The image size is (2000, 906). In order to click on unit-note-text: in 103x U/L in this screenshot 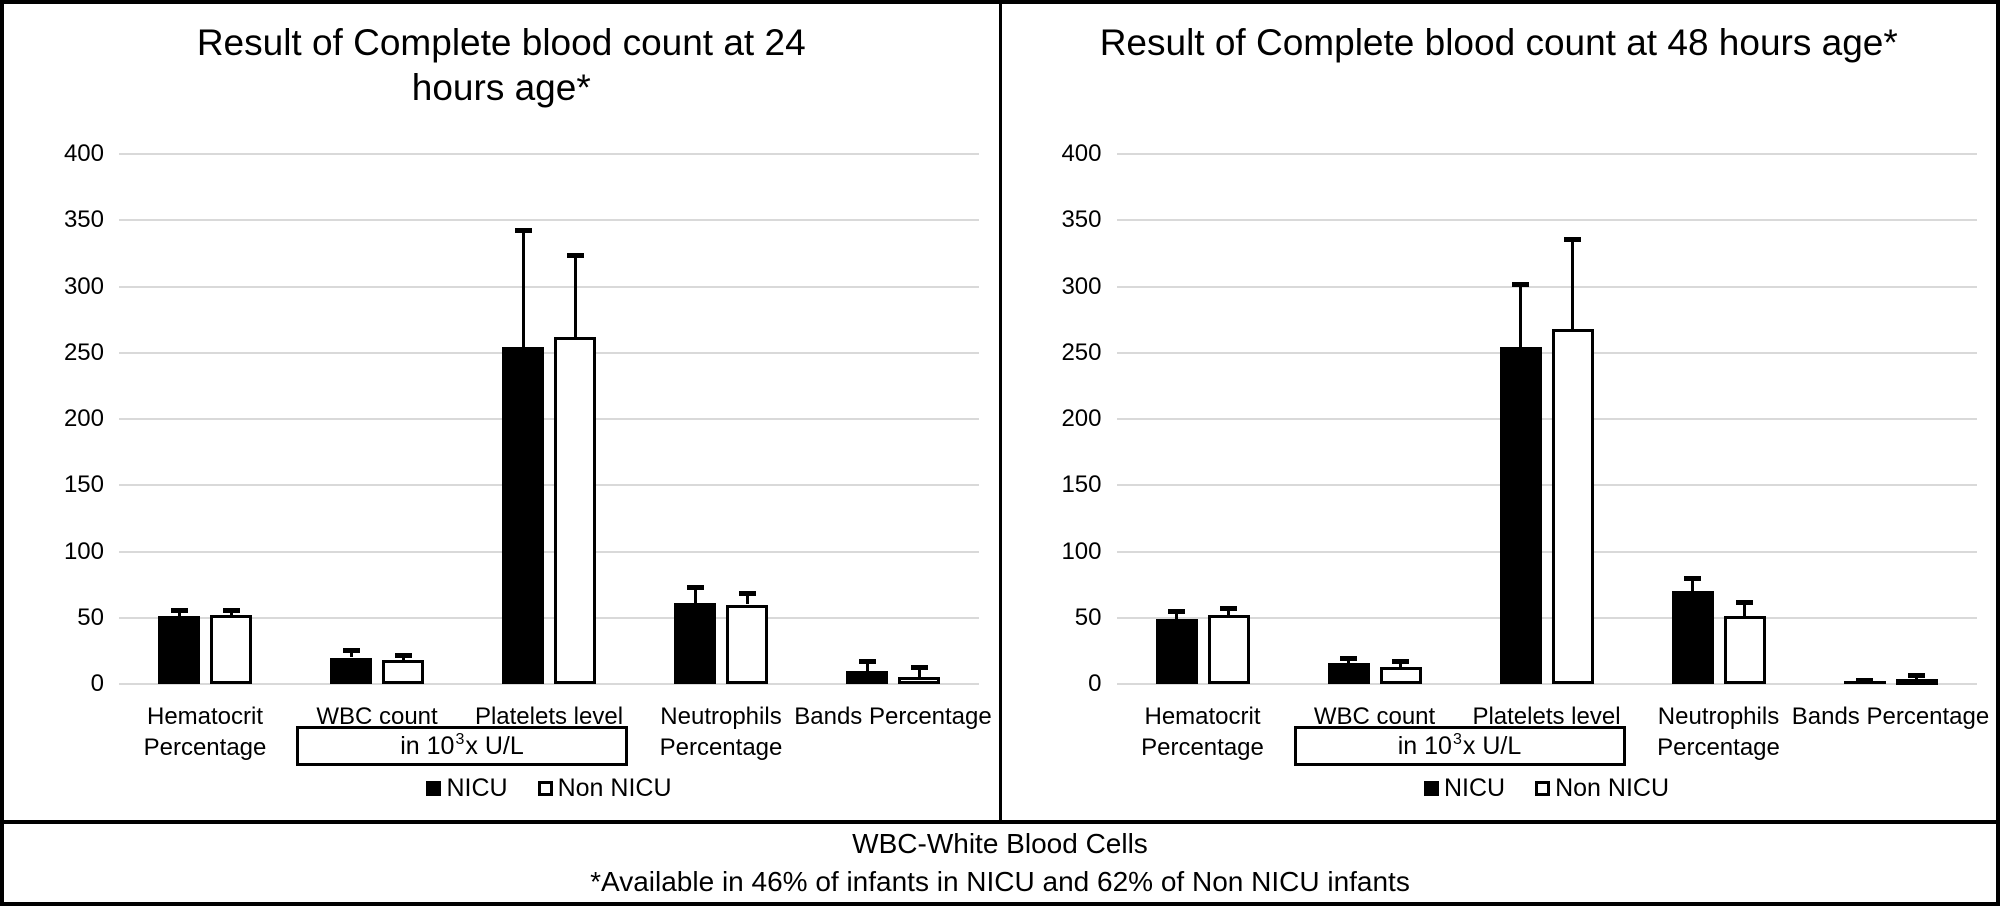, I will do `click(1459, 745)`.